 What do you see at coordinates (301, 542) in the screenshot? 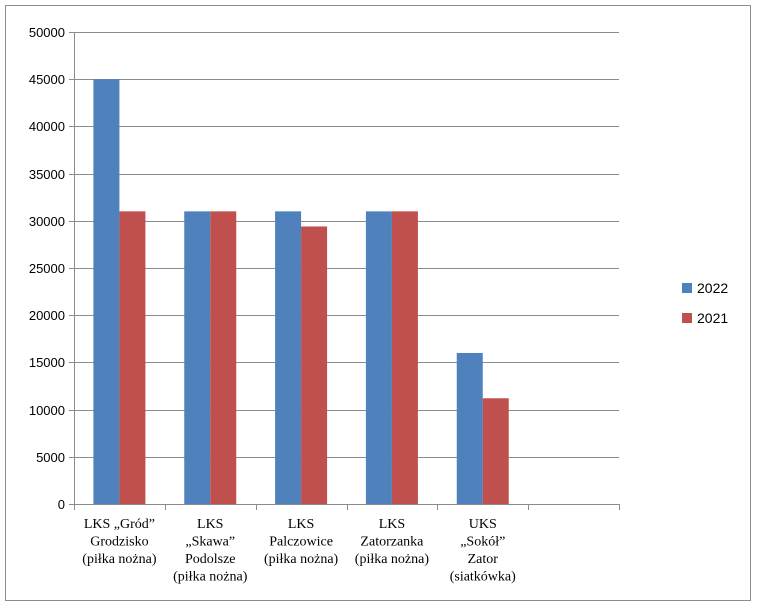
I see `x-category-label: Palczowice` at bounding box center [301, 542].